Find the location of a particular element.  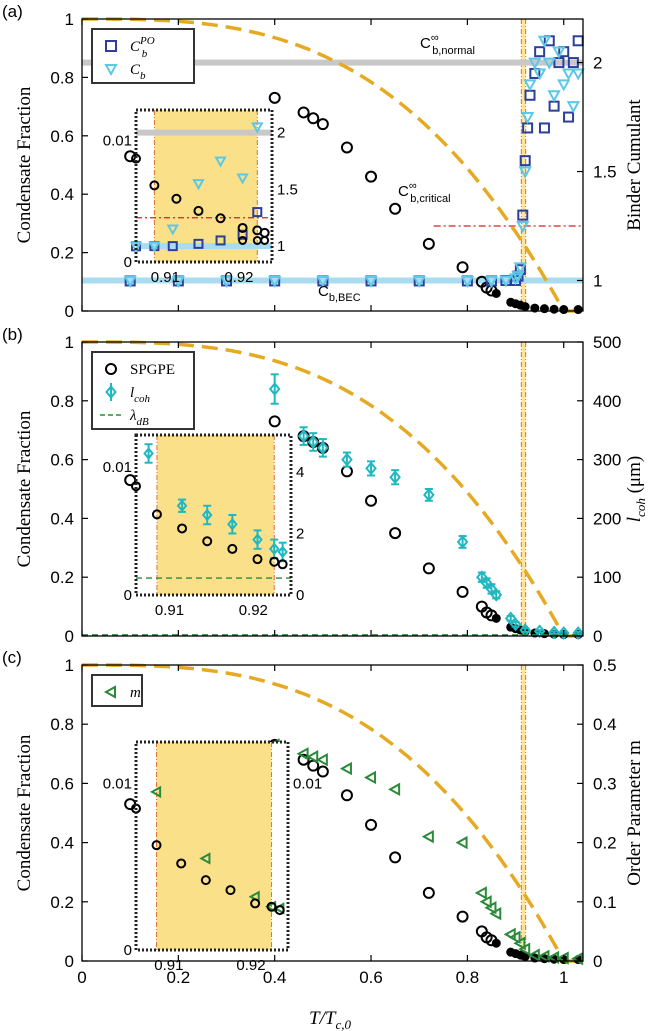

inset-ytick-label: 0.01 is located at coordinates (117, 467).